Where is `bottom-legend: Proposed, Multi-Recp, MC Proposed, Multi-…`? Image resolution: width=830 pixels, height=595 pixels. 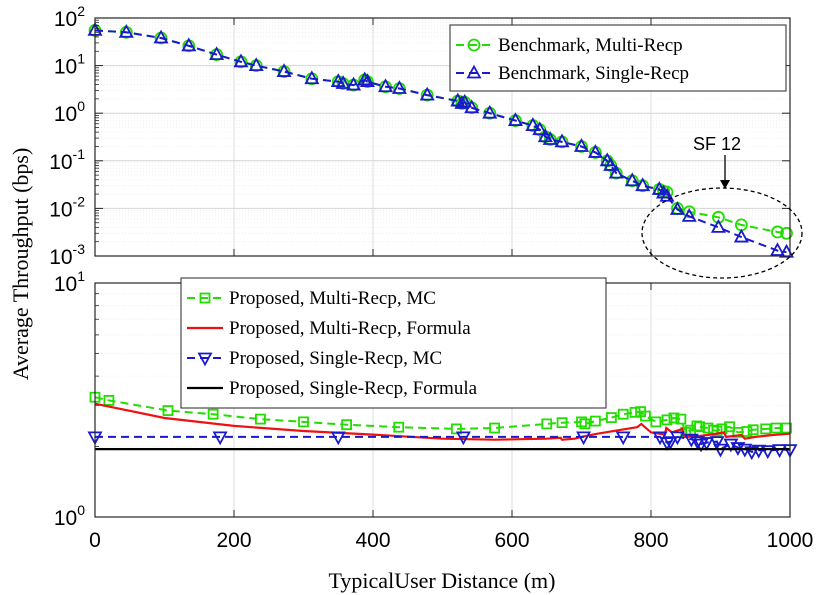 bottom-legend: Proposed, Multi-Recp, MC Proposed, Multi-… is located at coordinates (393, 343).